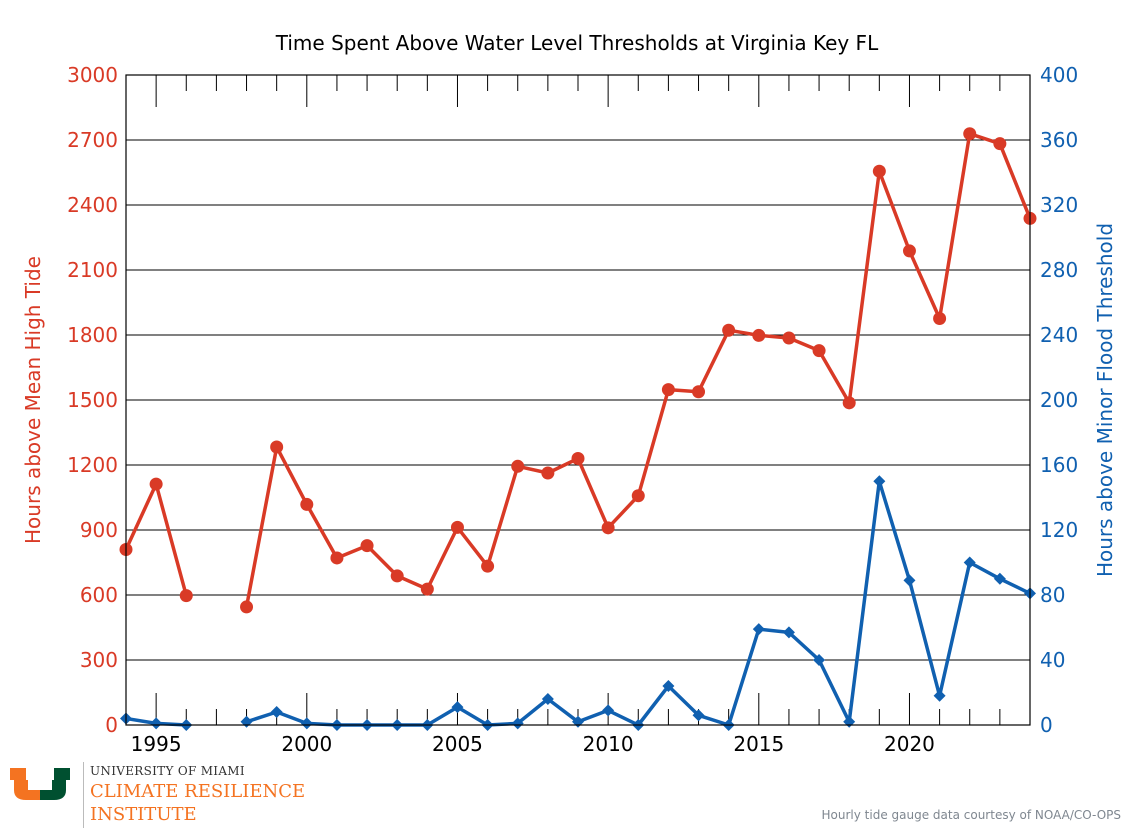 The height and width of the screenshot is (833, 1145). I want to click on y-right-tick-label: 0, so click(1046, 725).